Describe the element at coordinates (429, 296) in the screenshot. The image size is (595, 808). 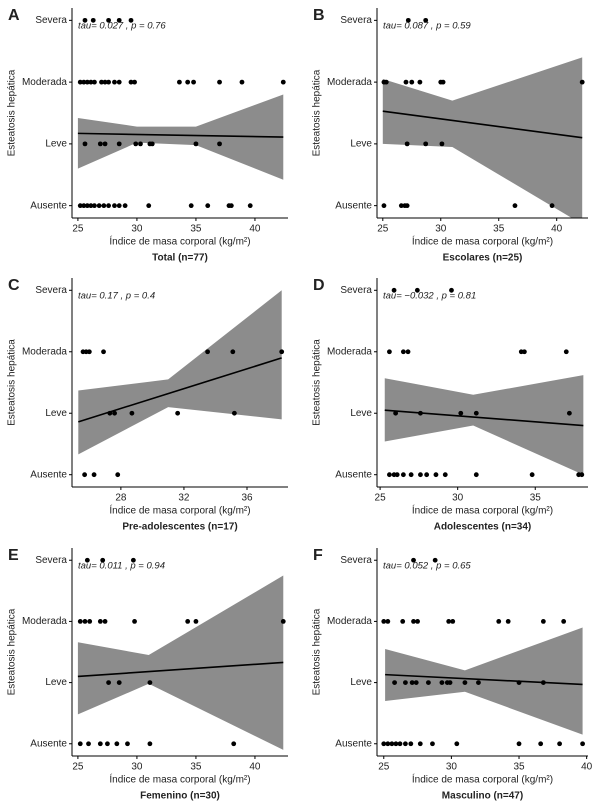
I see `annotation: tau= −0.032 , p = 0.81` at that location.